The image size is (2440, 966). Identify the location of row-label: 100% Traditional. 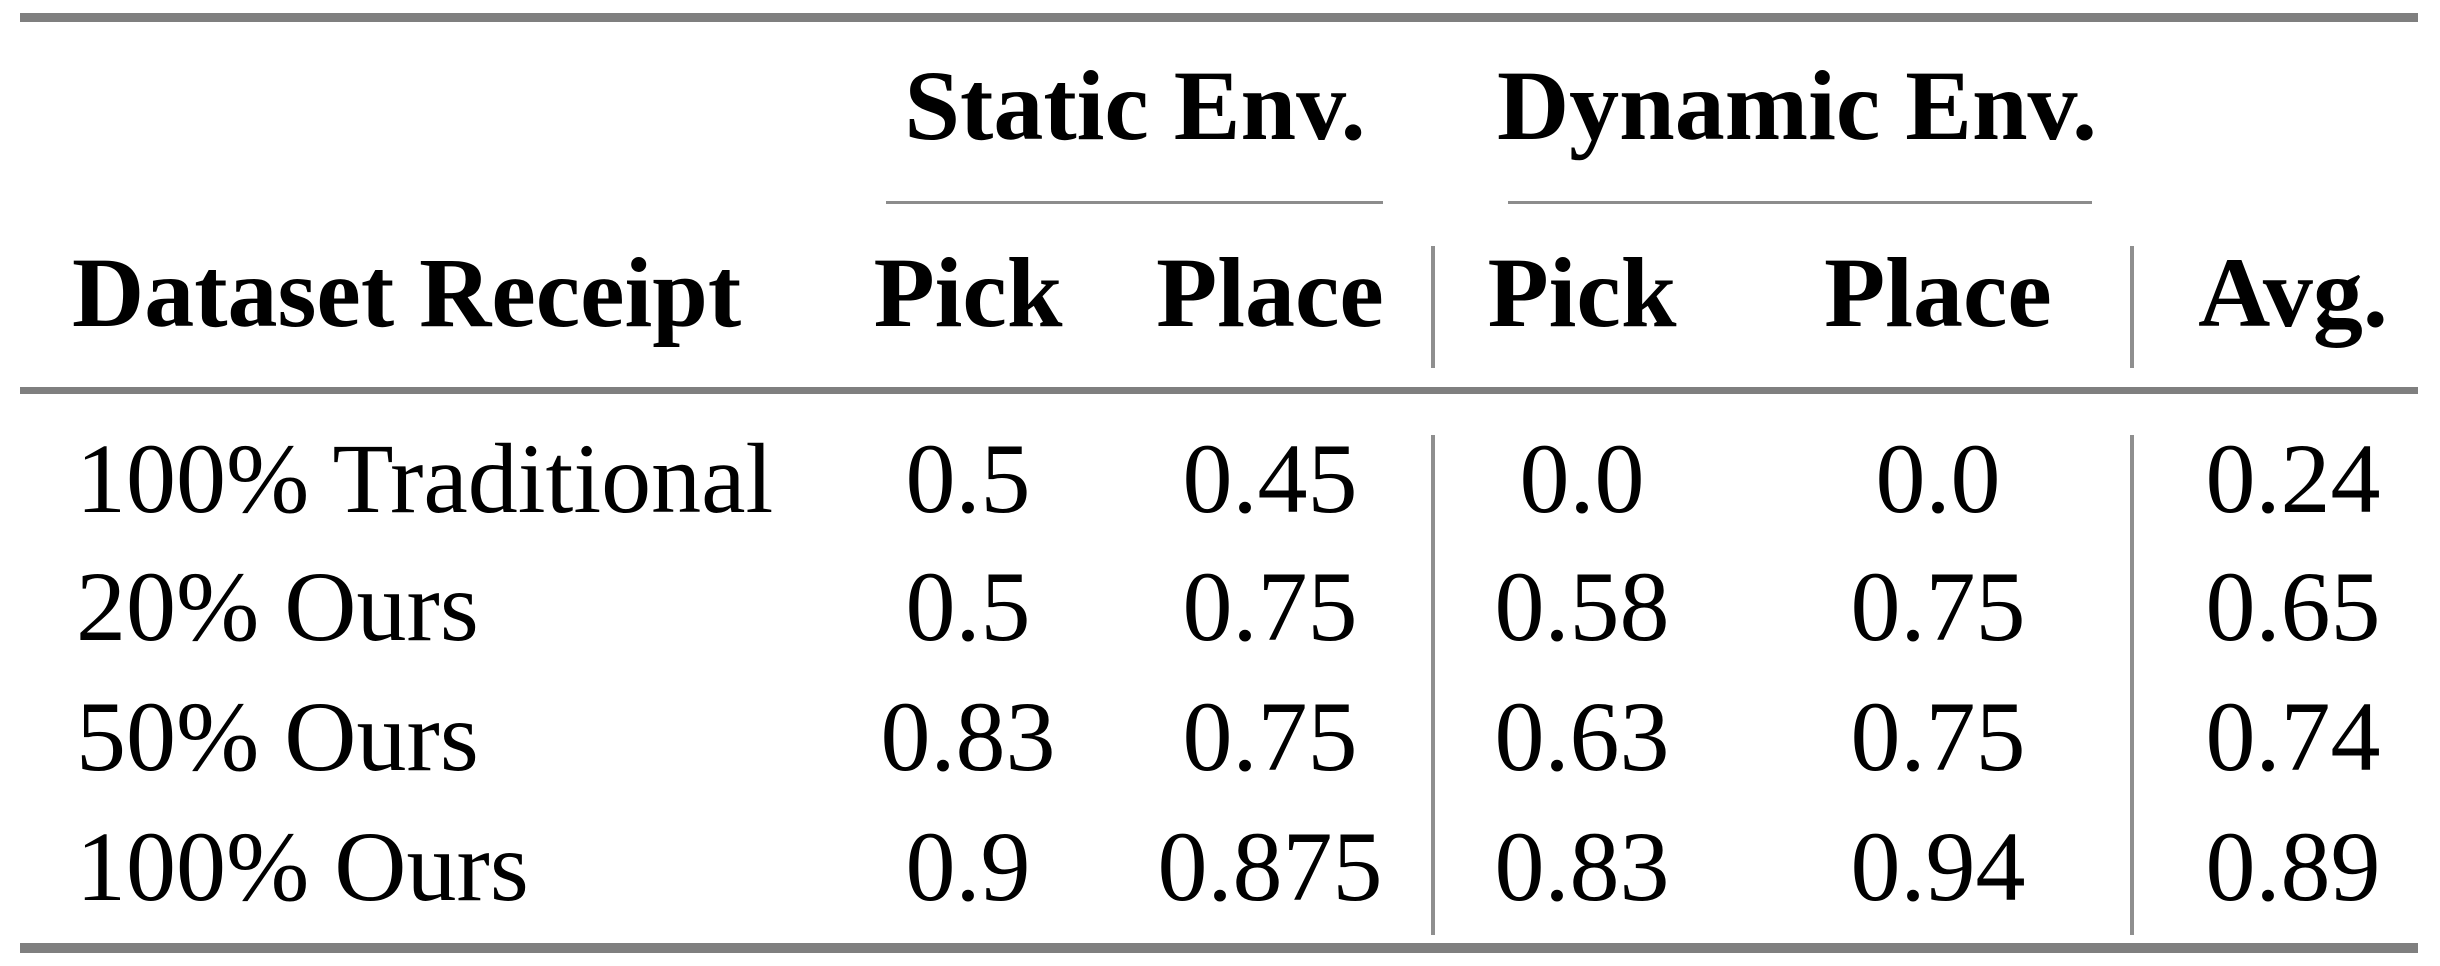
(425, 478).